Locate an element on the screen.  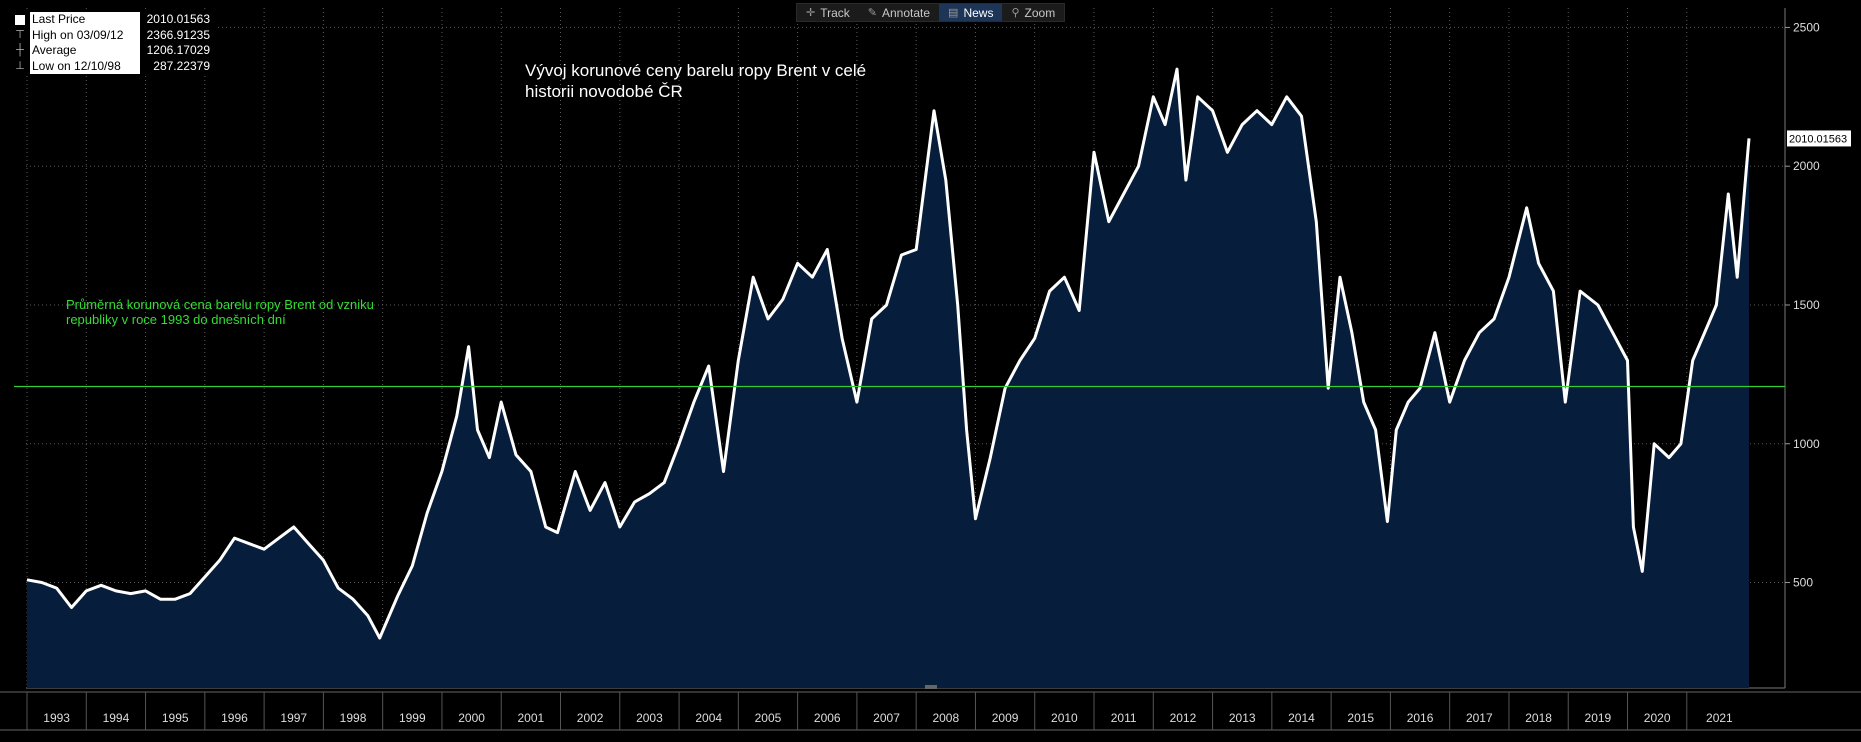
legend-row-average: ┼ Average 1206.17029 is located at coordinates (113, 51).